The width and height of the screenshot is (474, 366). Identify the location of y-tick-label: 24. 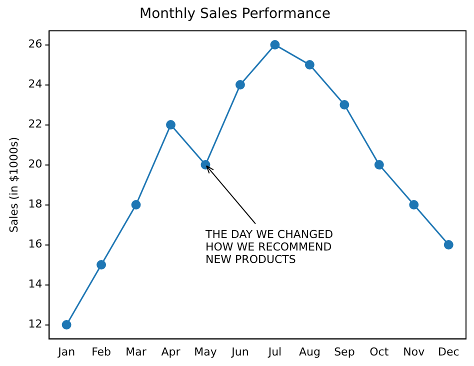
(35, 84).